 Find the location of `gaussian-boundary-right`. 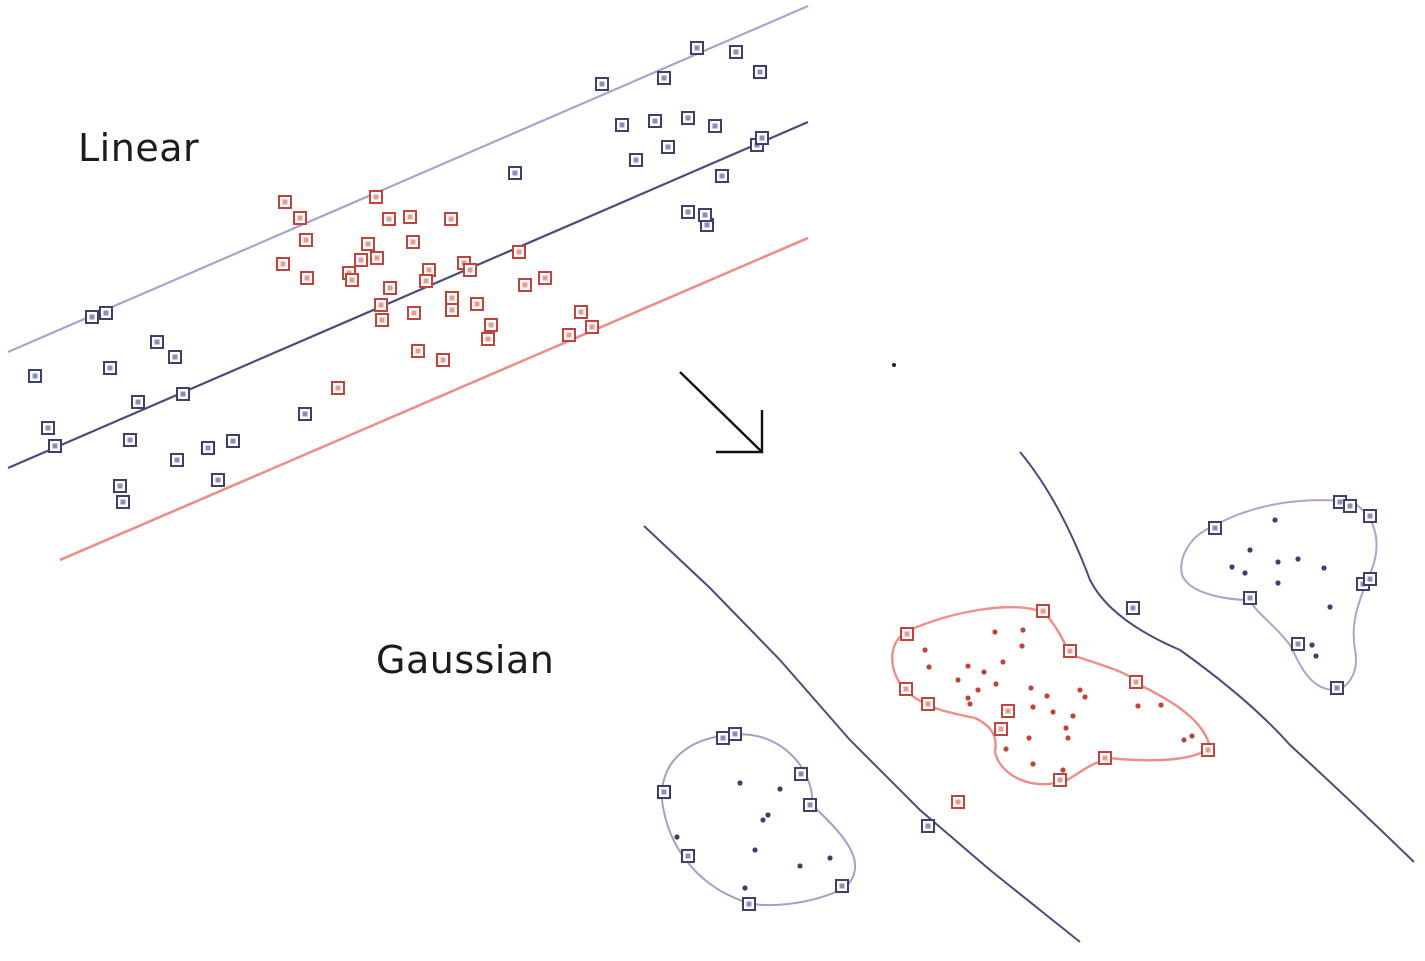

gaussian-boundary-right is located at coordinates (1217, 657).